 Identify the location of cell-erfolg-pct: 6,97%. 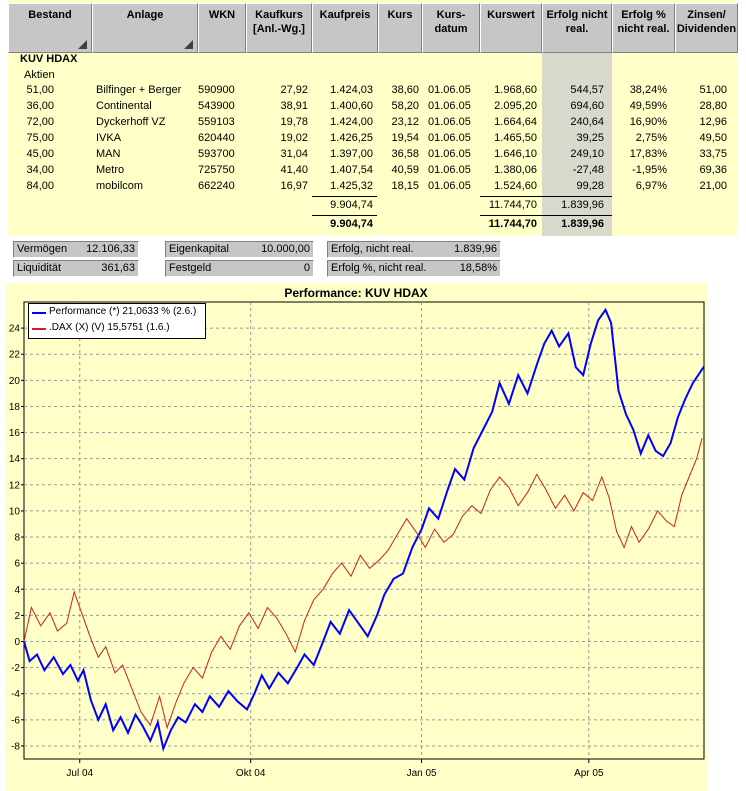
(651, 186).